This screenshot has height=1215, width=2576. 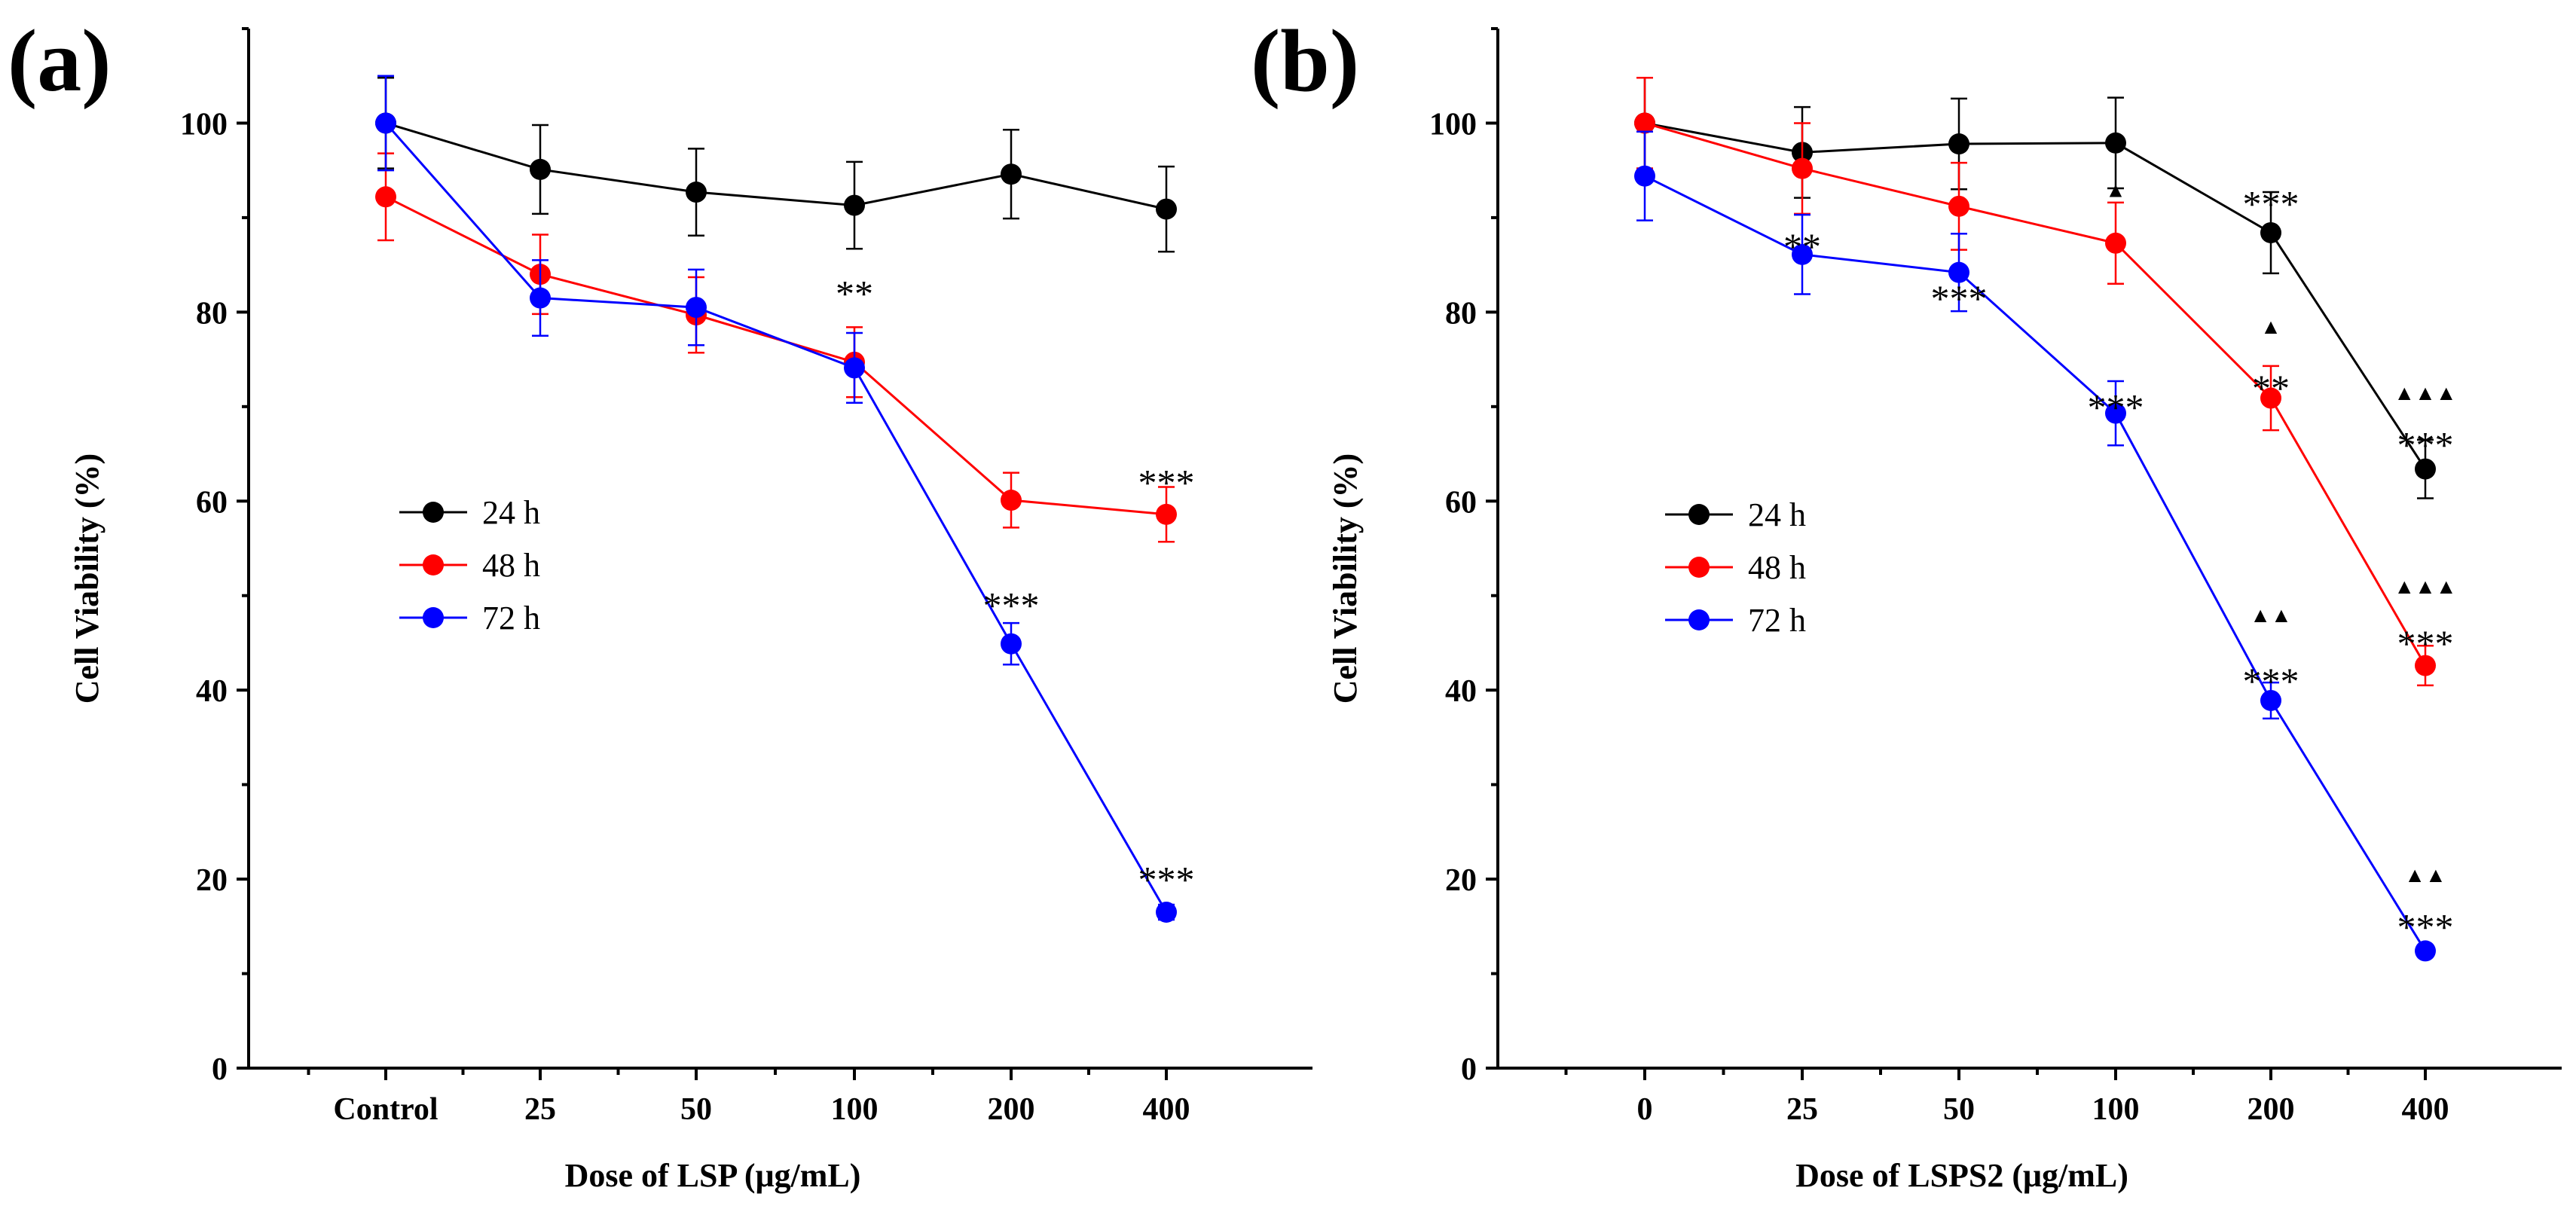 What do you see at coordinates (713, 1175) in the screenshot?
I see `x-axis-title: Dose of LSP (μg/mL)` at bounding box center [713, 1175].